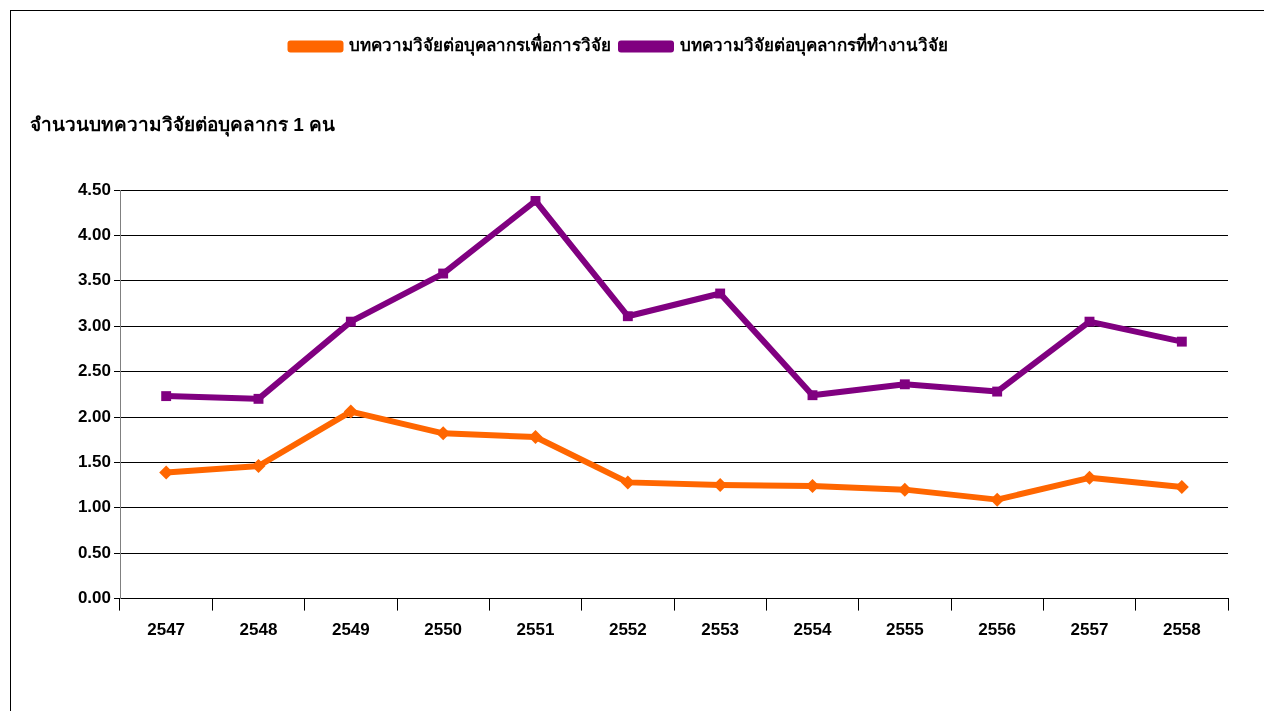 This screenshot has height=711, width=1264. Describe the element at coordinates (350, 630) in the screenshot. I see `x-tick-label: 2549` at that location.